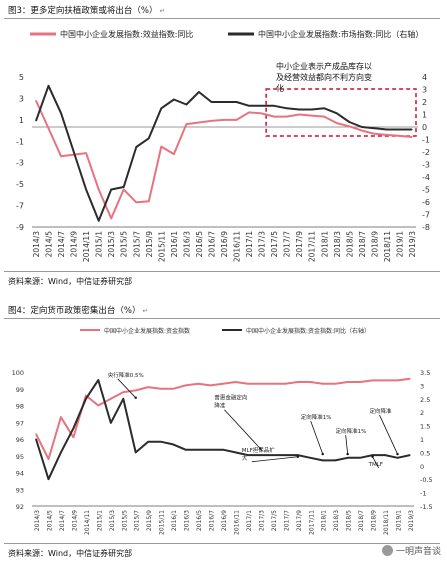 The image size is (447, 563). Describe the element at coordinates (324, 244) in the screenshot. I see `x-tick-label: 2018/1` at that location.